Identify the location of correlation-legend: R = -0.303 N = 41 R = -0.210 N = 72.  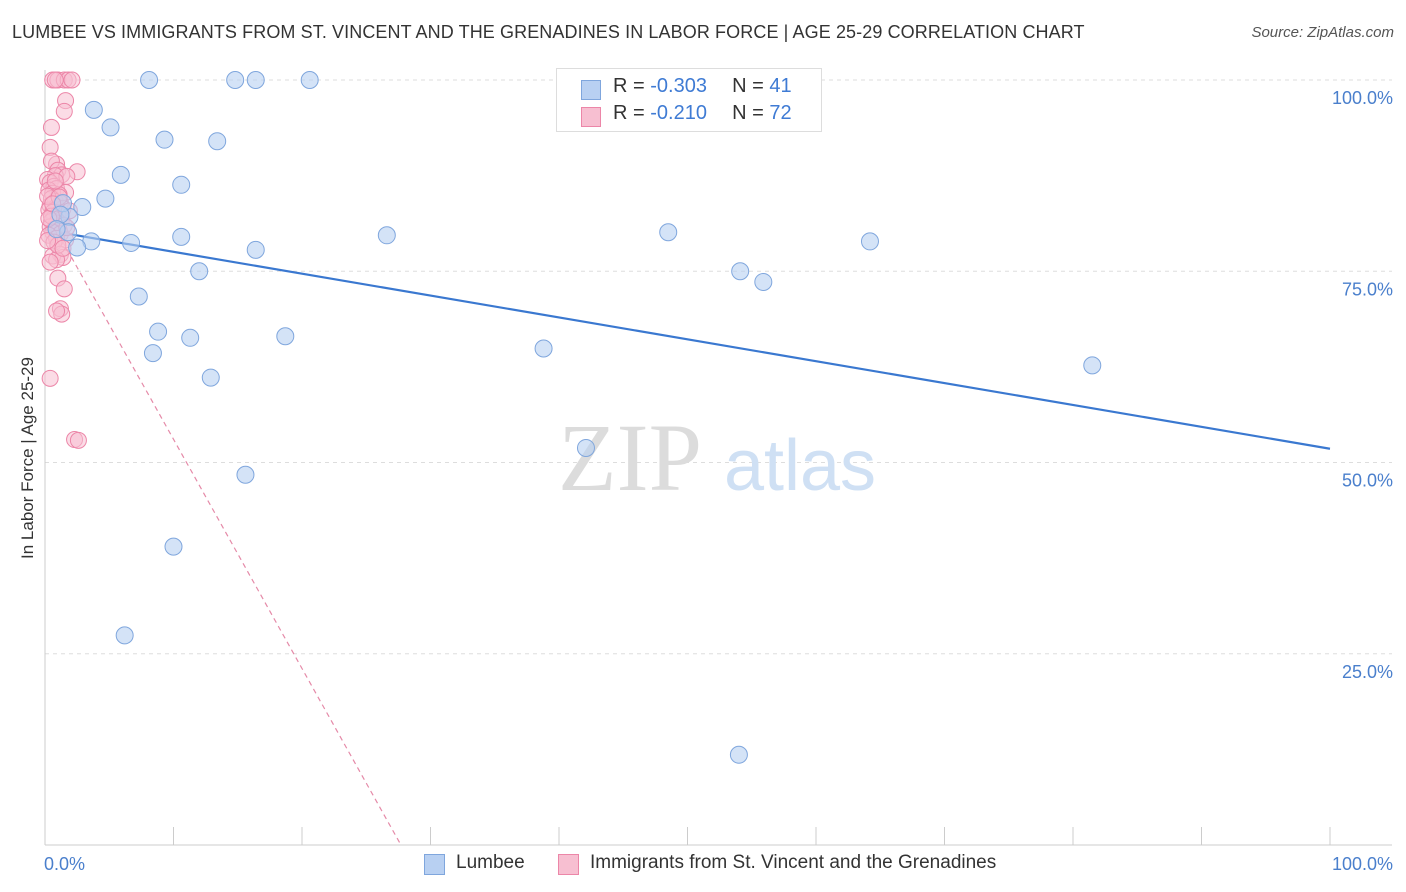
(689, 100).